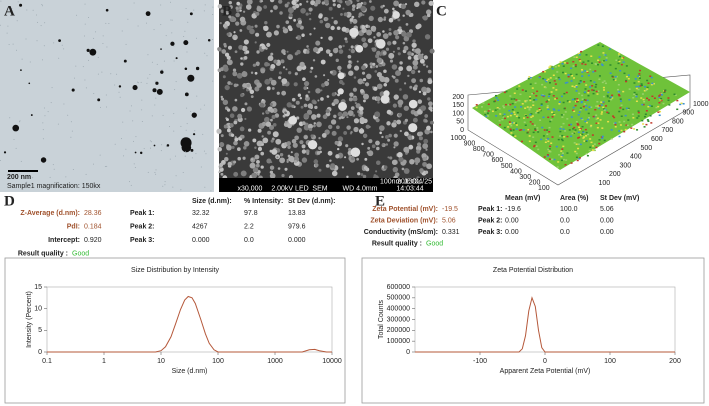  I want to click on z-tick: 0, so click(462, 130).